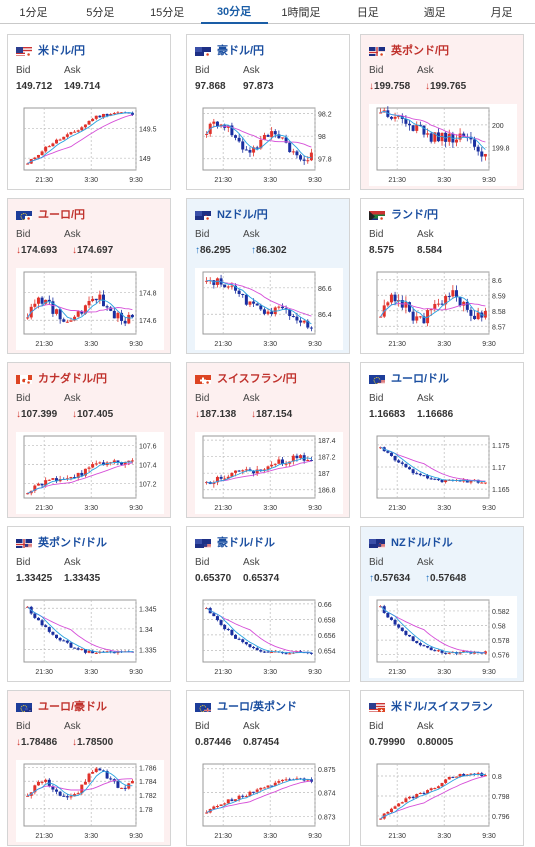 The image size is (535, 847). I want to click on currency-pair-link: 英ポンド/ドル, so click(73, 543).